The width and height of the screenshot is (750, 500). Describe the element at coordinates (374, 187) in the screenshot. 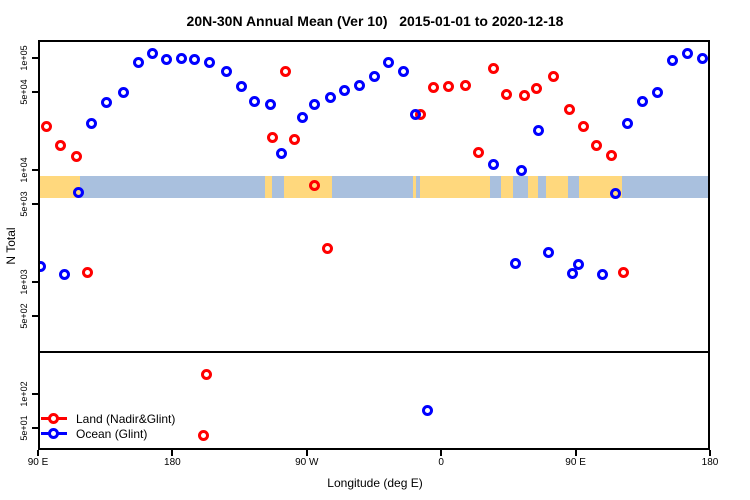

I see `world-map-strip` at that location.